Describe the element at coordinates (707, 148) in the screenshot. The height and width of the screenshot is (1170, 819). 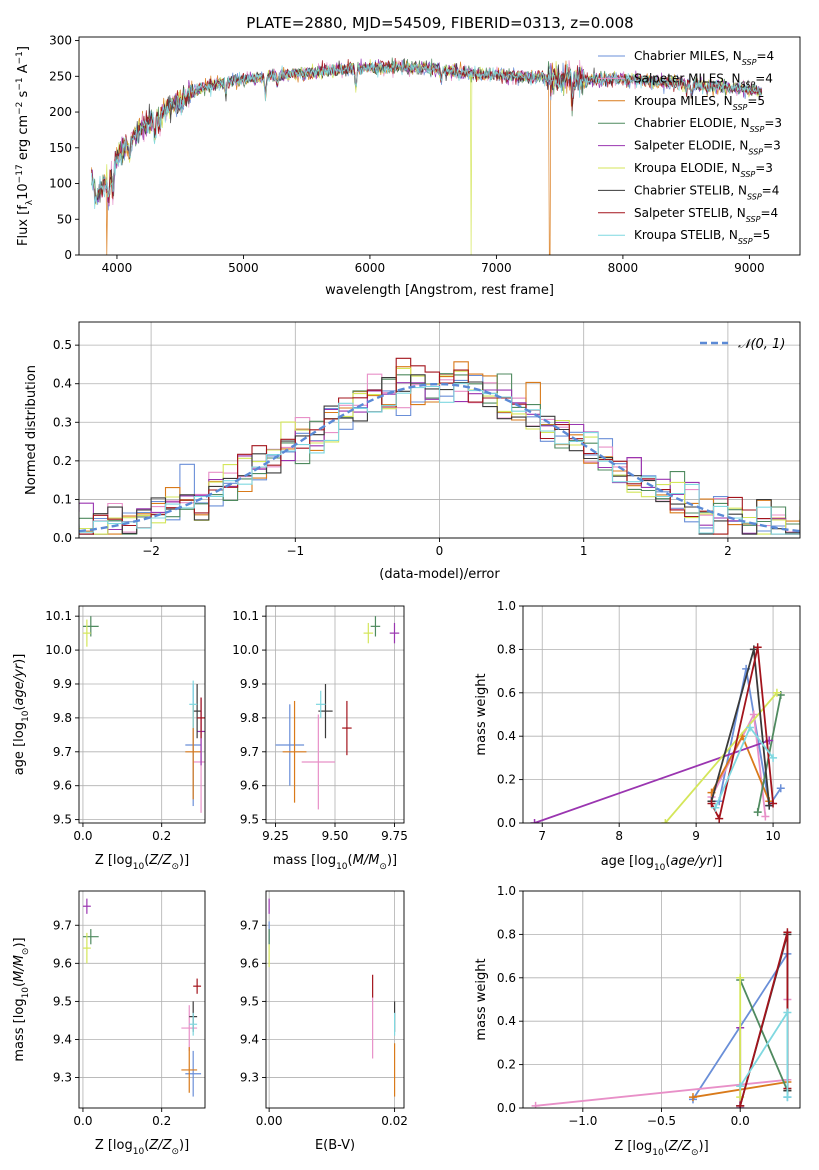
I see `legend-label: Salpeter ELODIE, NSSP=3` at that location.